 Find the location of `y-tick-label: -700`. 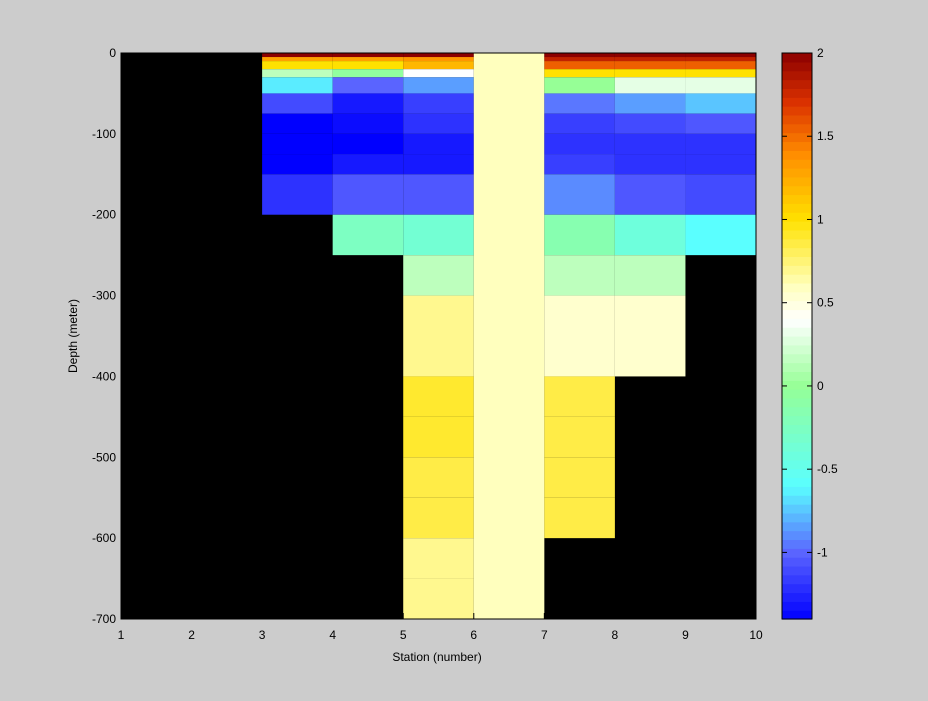

y-tick-label: -700 is located at coordinates (104, 619).